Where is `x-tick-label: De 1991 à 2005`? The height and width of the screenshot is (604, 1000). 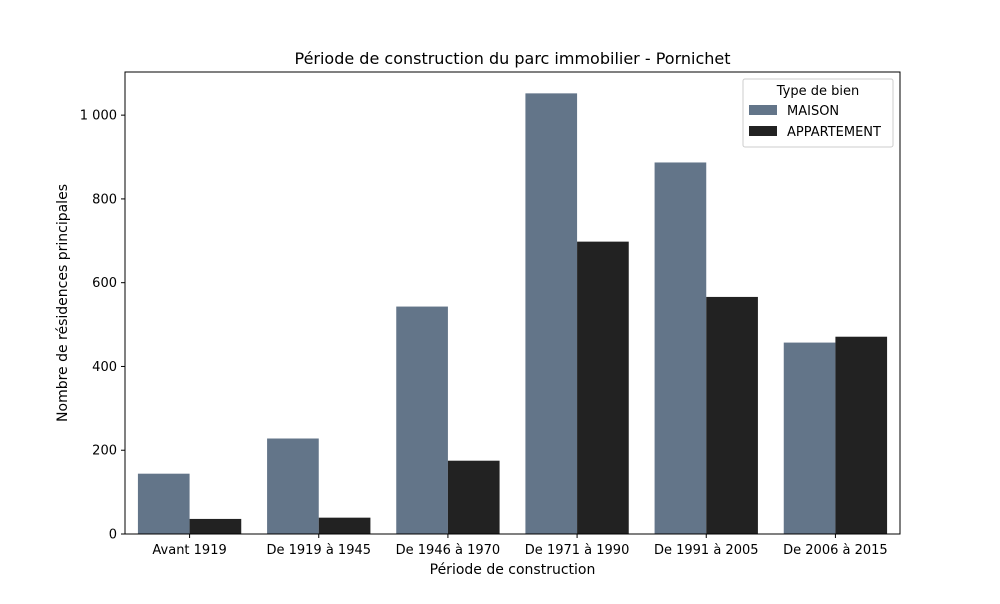 x-tick-label: De 1991 à 2005 is located at coordinates (706, 550).